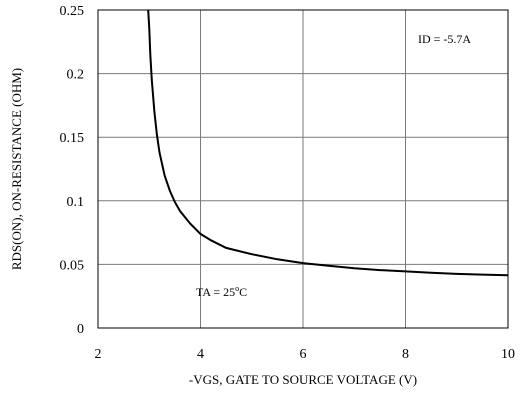 The image size is (522, 394). What do you see at coordinates (16, 169) in the screenshot?
I see `y-axis-label: RDS(ON), ON-RESISTANCE (OHM)` at bounding box center [16, 169].